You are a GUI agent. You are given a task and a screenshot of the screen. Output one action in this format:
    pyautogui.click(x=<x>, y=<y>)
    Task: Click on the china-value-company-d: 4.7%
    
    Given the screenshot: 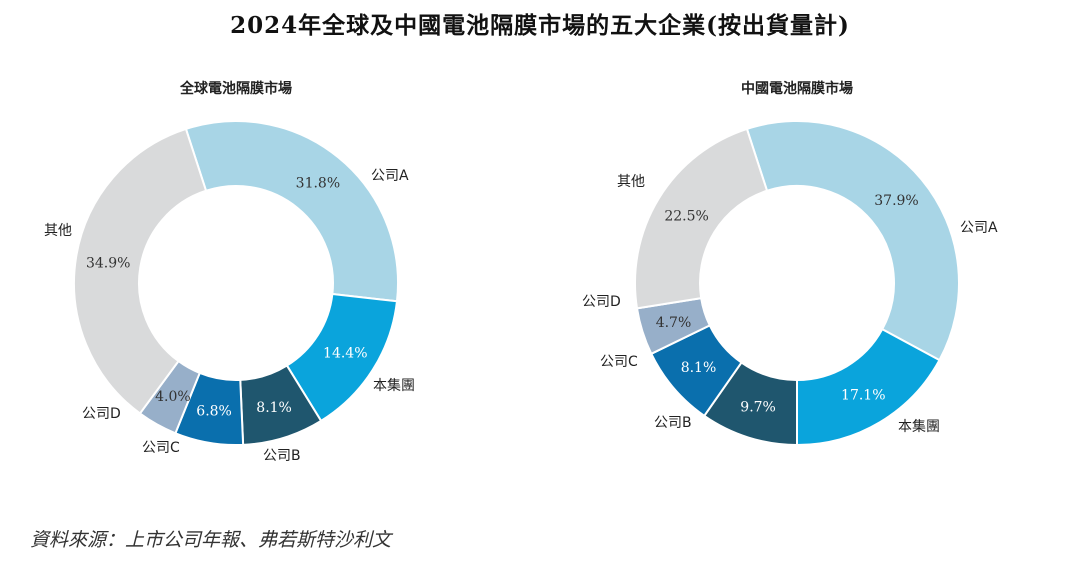 What is the action you would take?
    pyautogui.click(x=674, y=323)
    